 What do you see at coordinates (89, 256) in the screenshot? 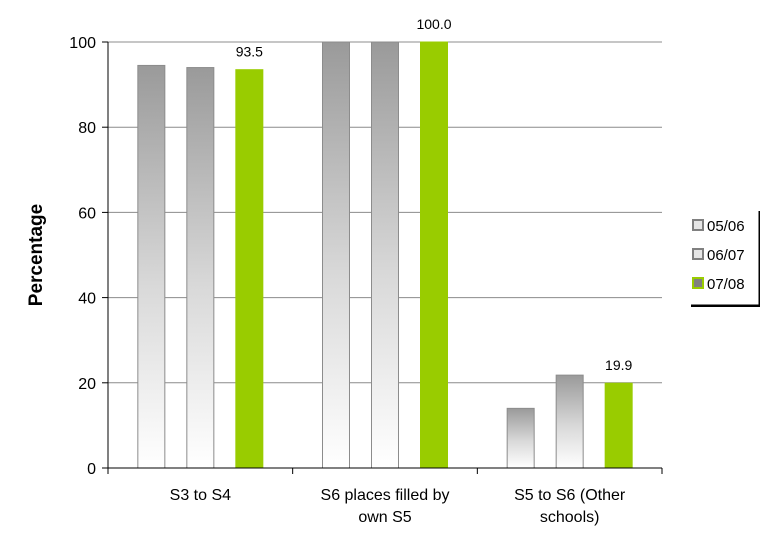
I see `y-axis: 0 20 40 60 80 100` at bounding box center [89, 256].